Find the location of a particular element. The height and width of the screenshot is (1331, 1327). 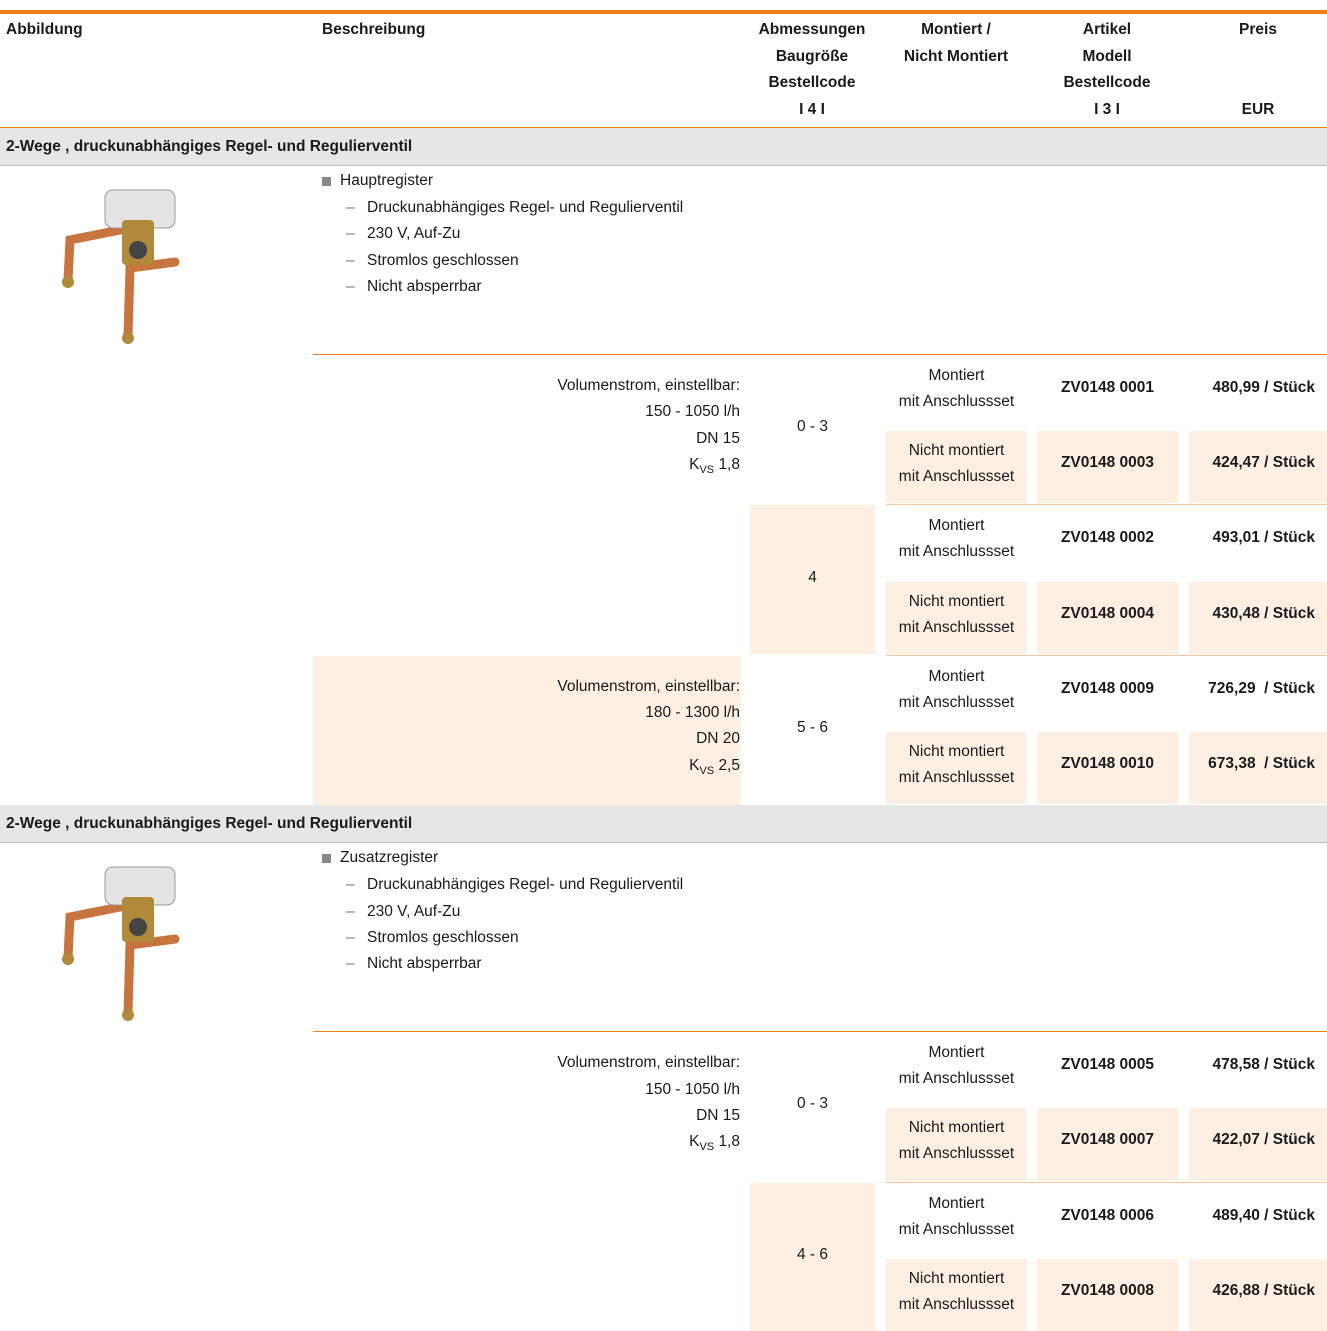

article-code: ZV0148 0006 is located at coordinates (1107, 1215).